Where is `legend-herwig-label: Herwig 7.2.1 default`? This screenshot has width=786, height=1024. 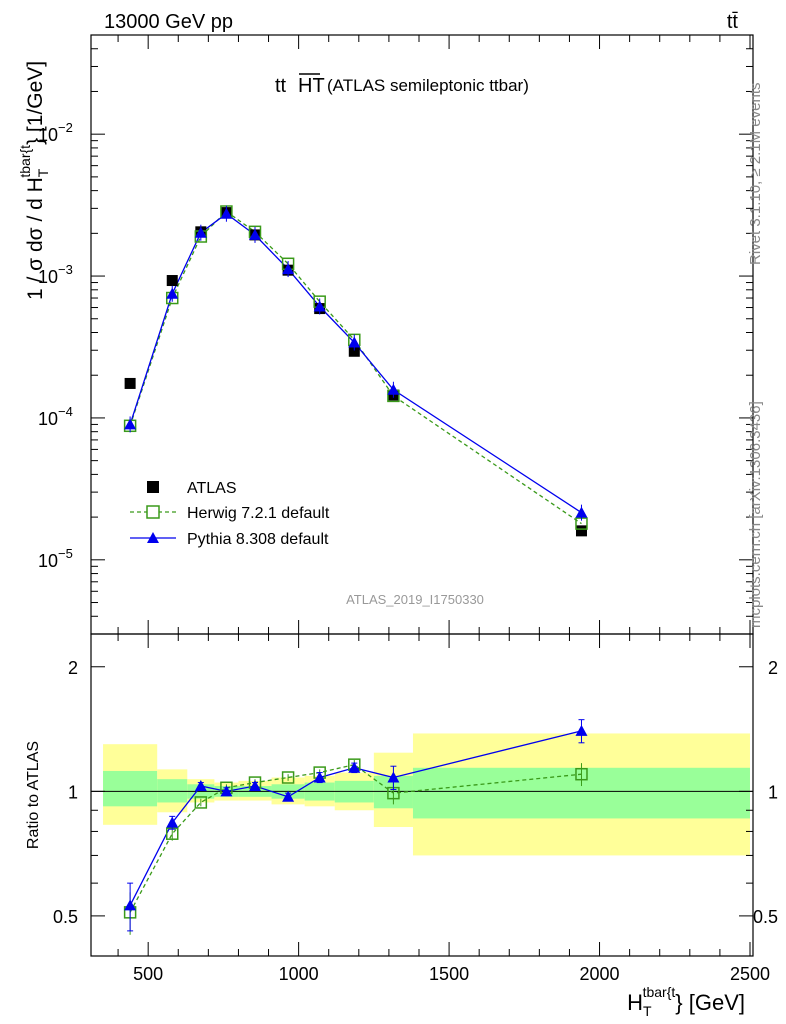
legend-herwig-label: Herwig 7.2.1 default is located at coordinates (258, 513).